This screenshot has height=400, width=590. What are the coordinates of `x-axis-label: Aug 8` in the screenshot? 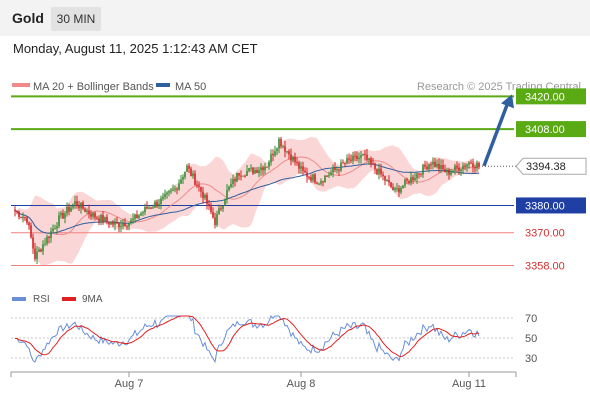 It's located at (301, 384).